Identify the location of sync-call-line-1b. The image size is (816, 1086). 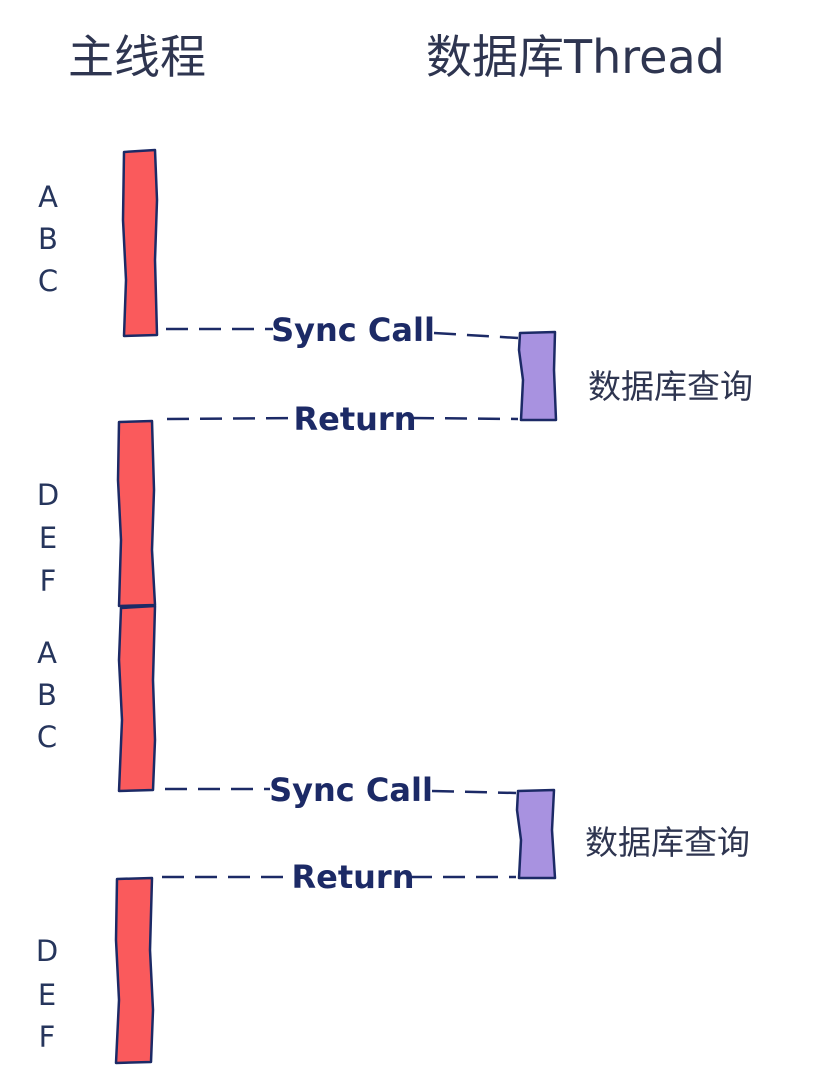
(476, 335).